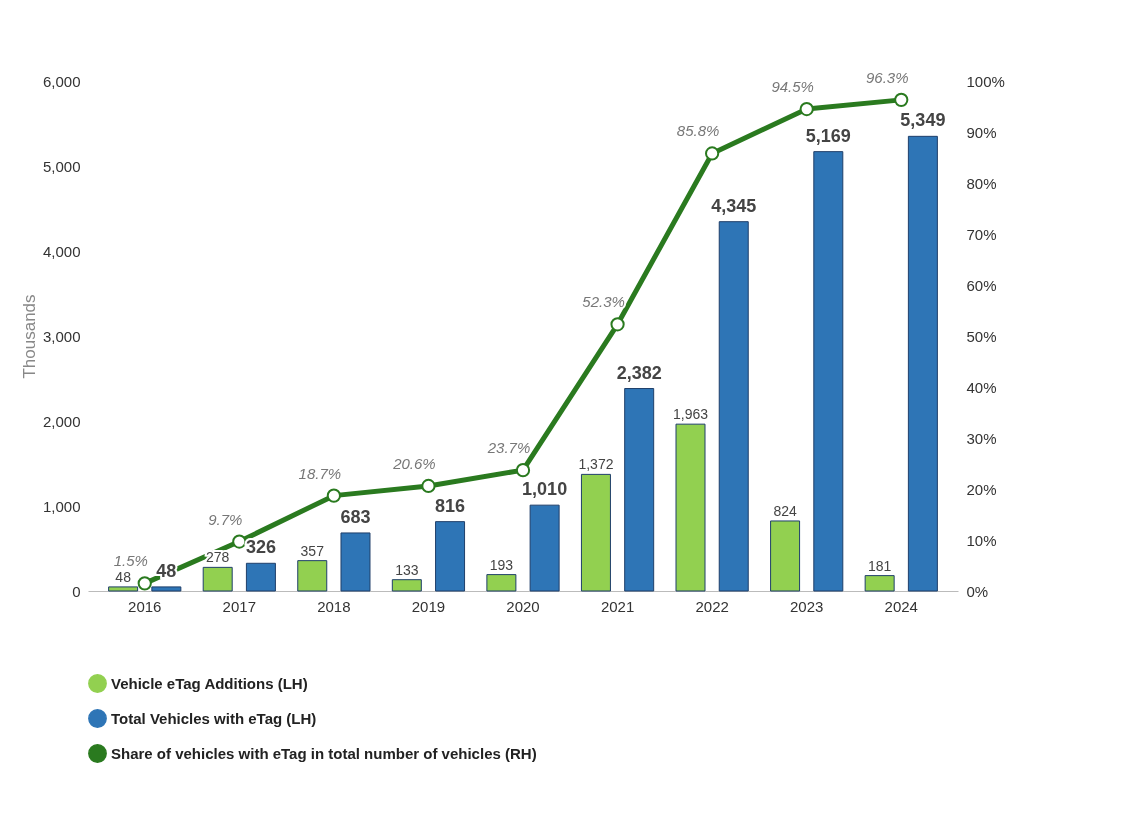  What do you see at coordinates (61, 506) in the screenshot?
I see `y-tick-label: 1,000` at bounding box center [61, 506].